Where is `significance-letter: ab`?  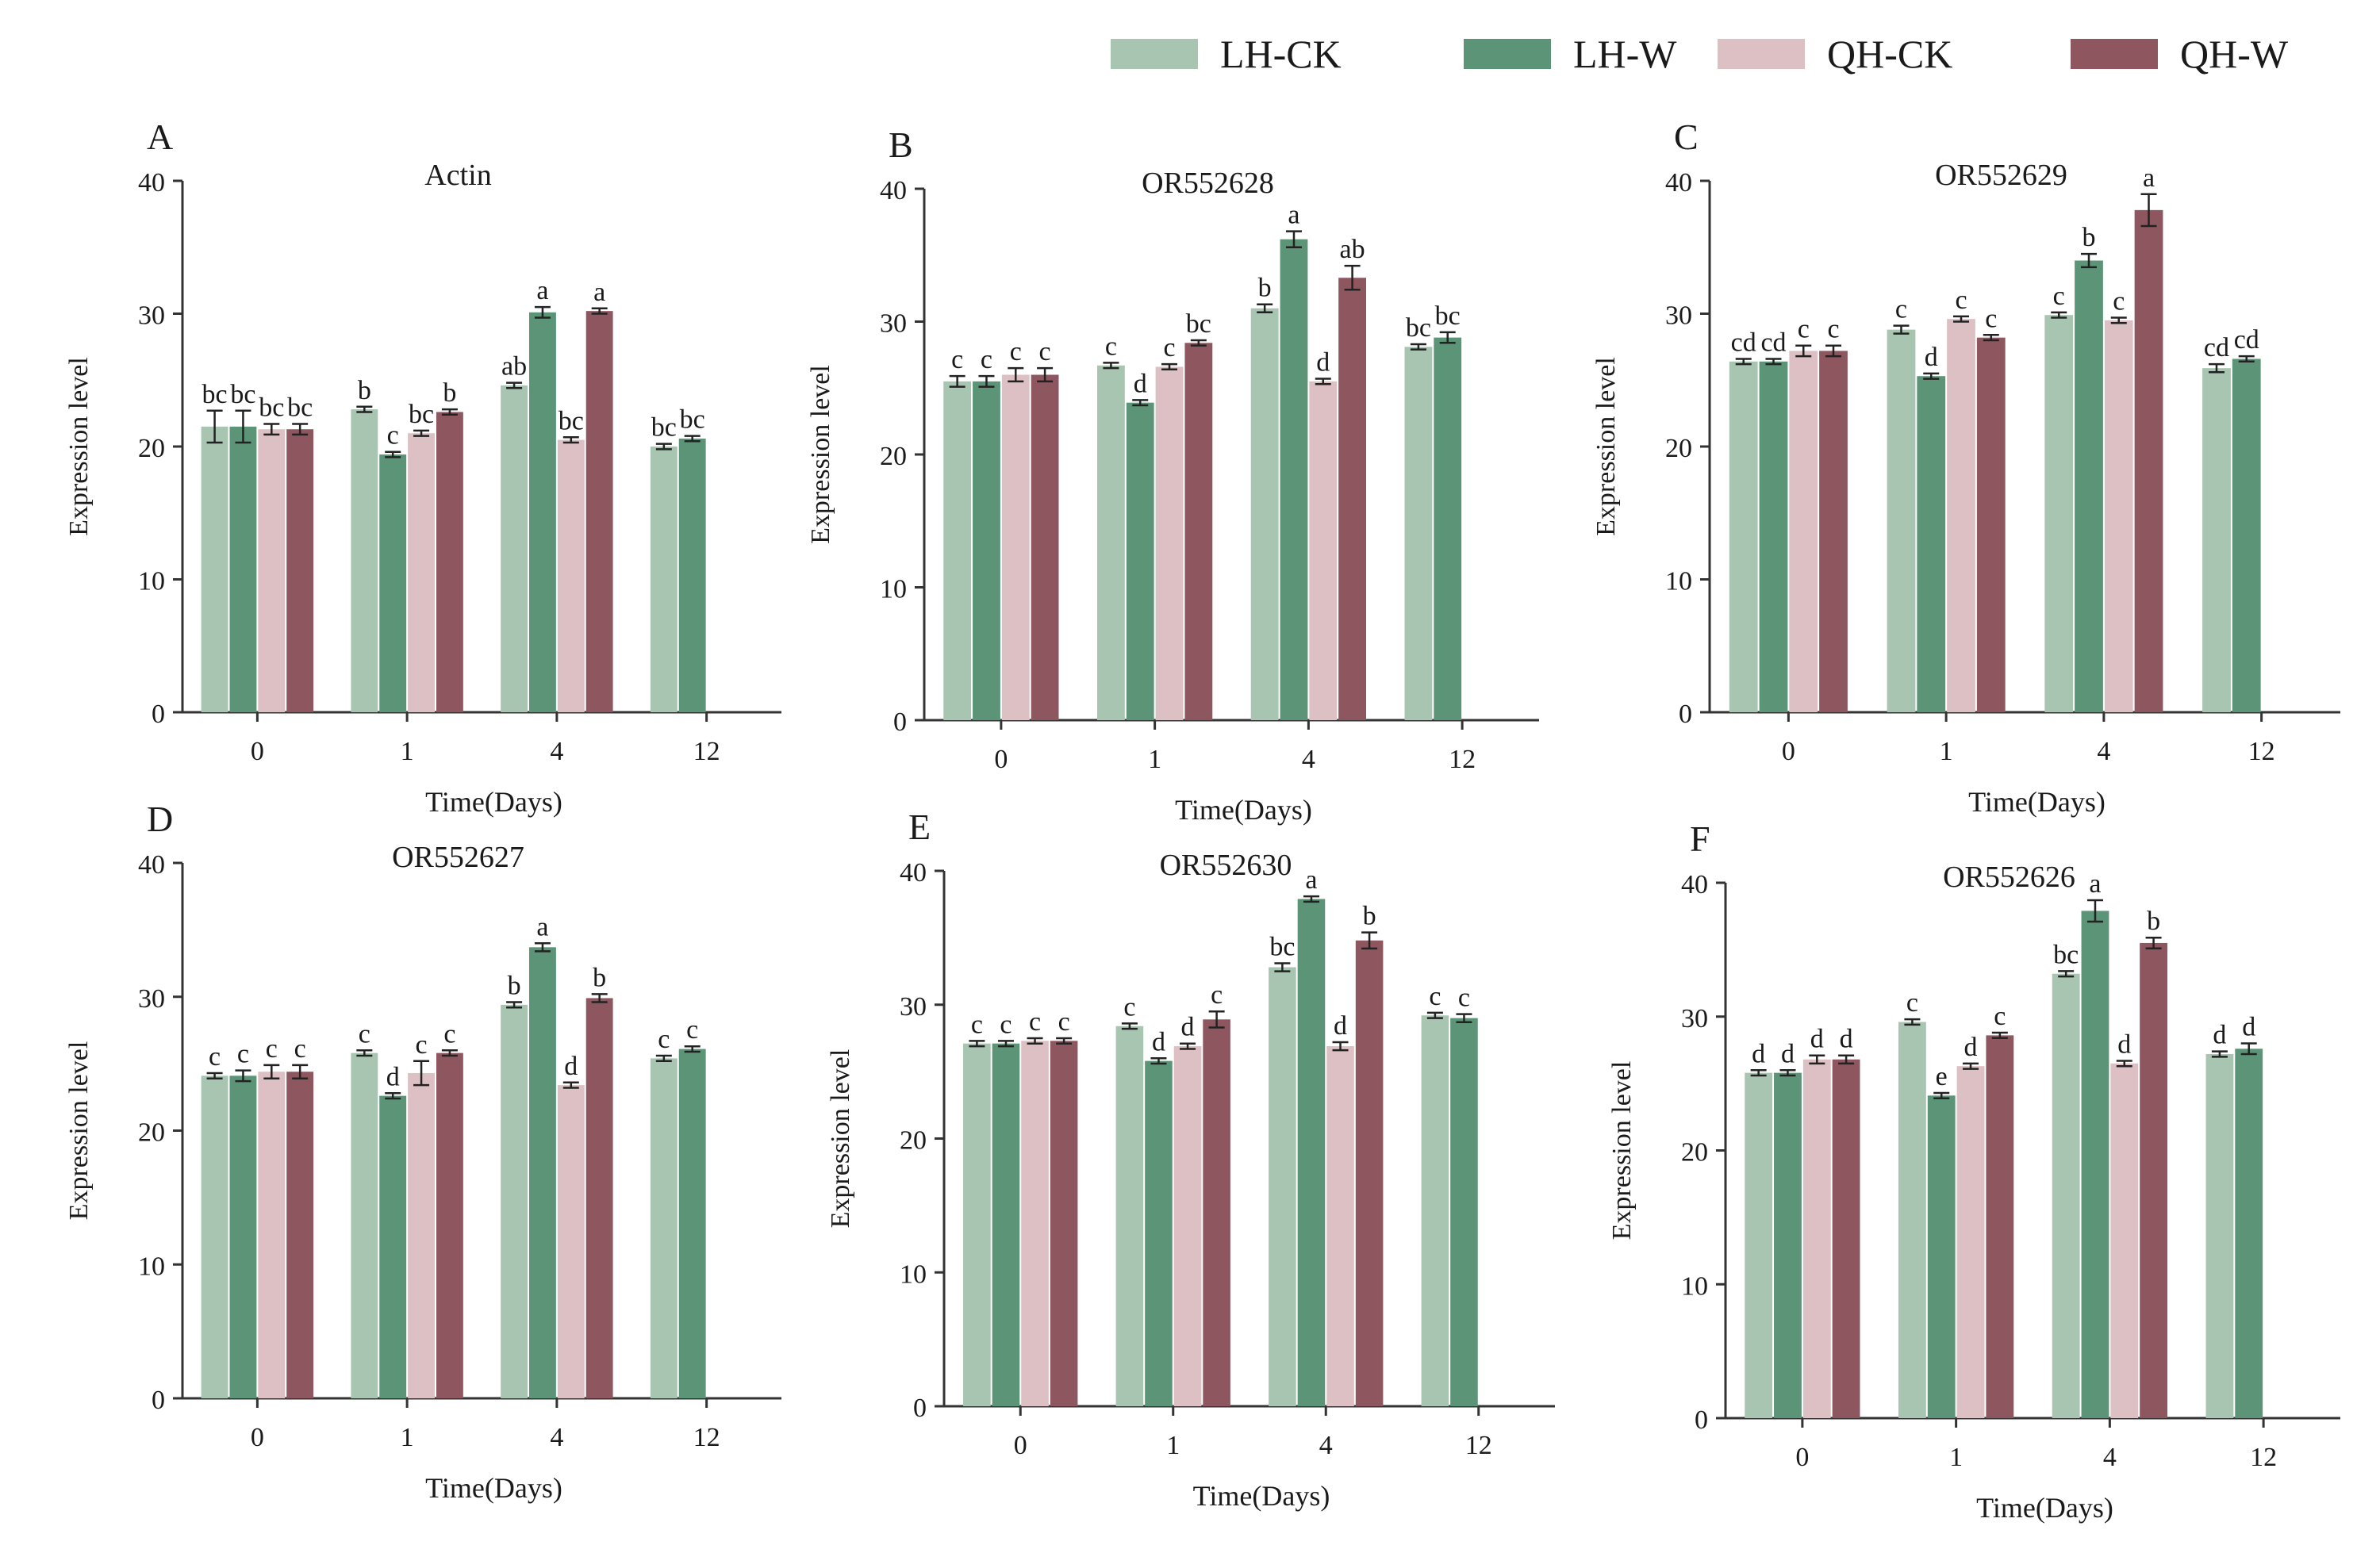
significance-letter: ab is located at coordinates (1352, 250).